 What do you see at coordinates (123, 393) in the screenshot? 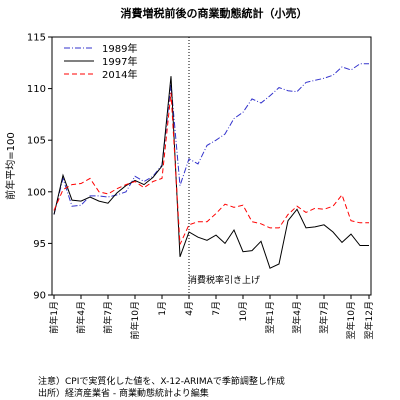
I see `footnote-source: 出所）経済産業省 - 商業動態統計より編集` at bounding box center [123, 393].